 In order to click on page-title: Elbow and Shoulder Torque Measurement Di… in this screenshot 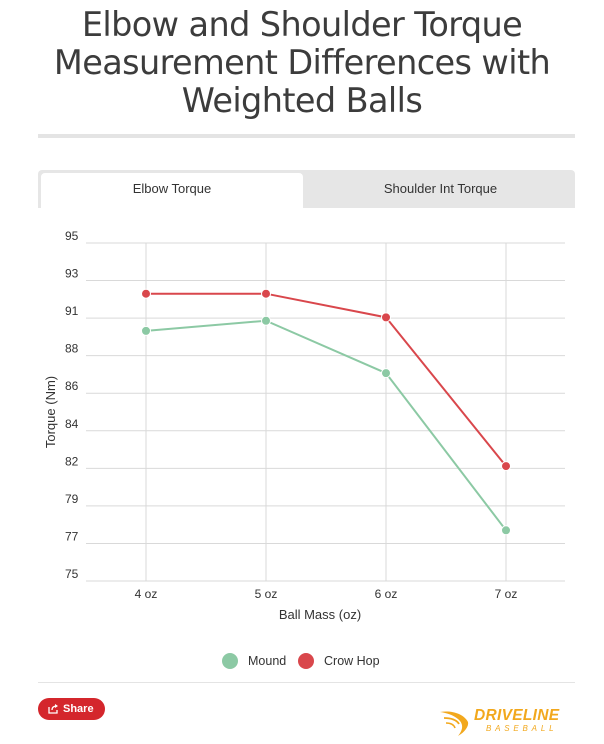, I will do `click(302, 62)`.